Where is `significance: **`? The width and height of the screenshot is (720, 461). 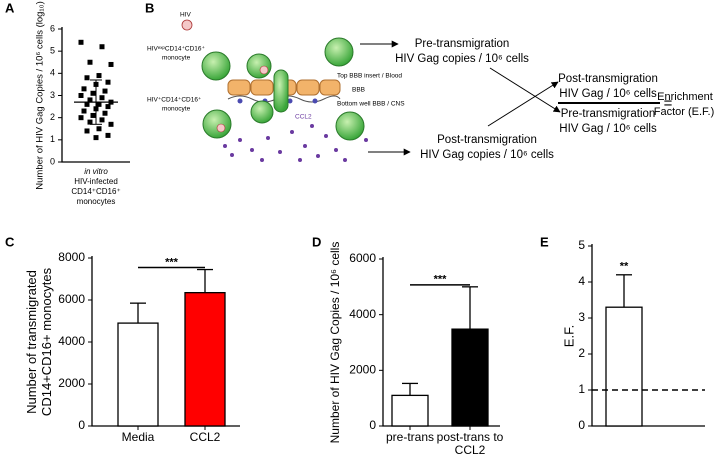
significance: ** is located at coordinates (624, 267).